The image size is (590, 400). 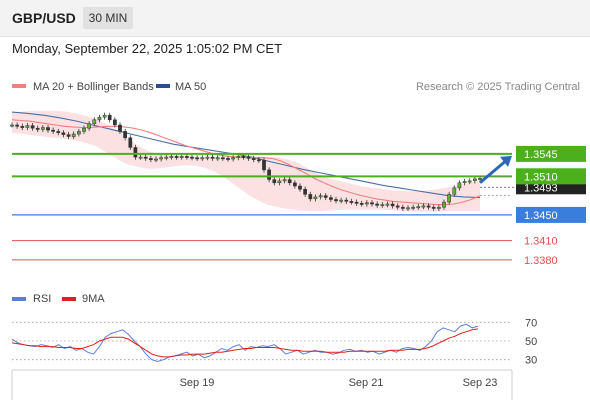 I want to click on legend-swatch-ma20, so click(x=19, y=86).